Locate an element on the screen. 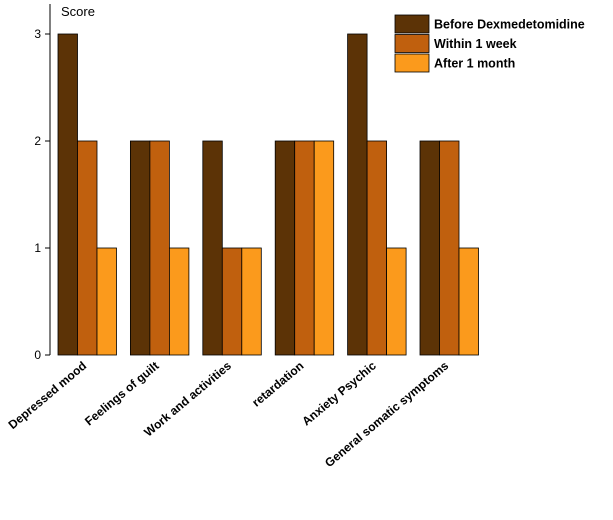 This screenshot has width=613, height=520. x-tick-label: Depressed mood is located at coordinates (48, 395).